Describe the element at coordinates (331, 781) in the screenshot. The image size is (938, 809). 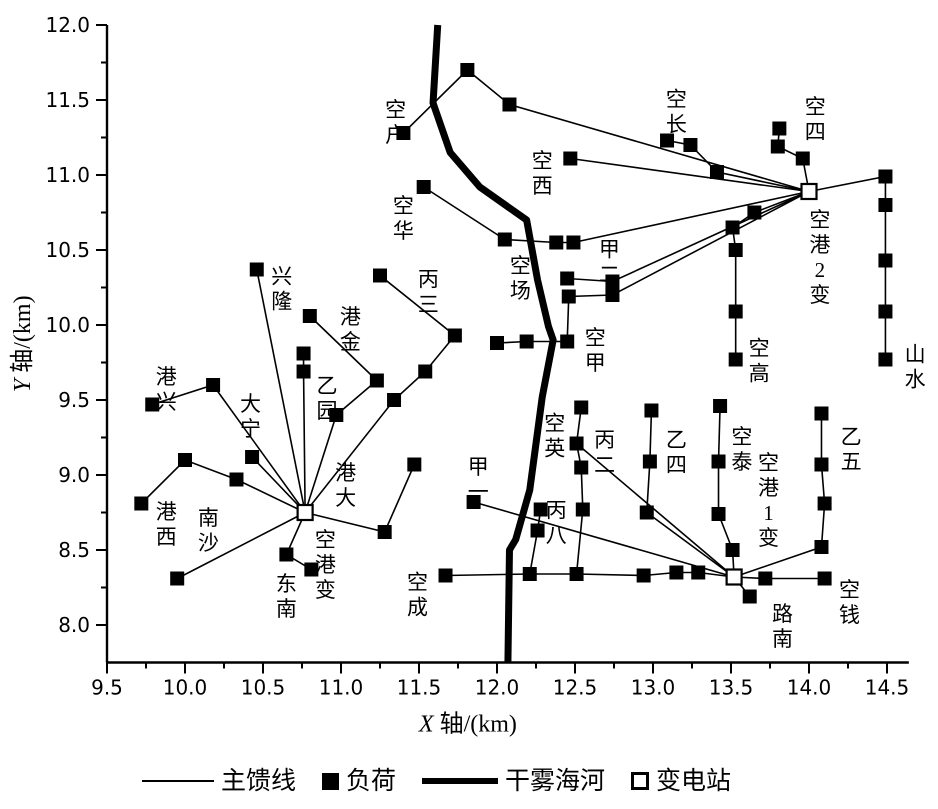
I see `filled-square-icon` at that location.